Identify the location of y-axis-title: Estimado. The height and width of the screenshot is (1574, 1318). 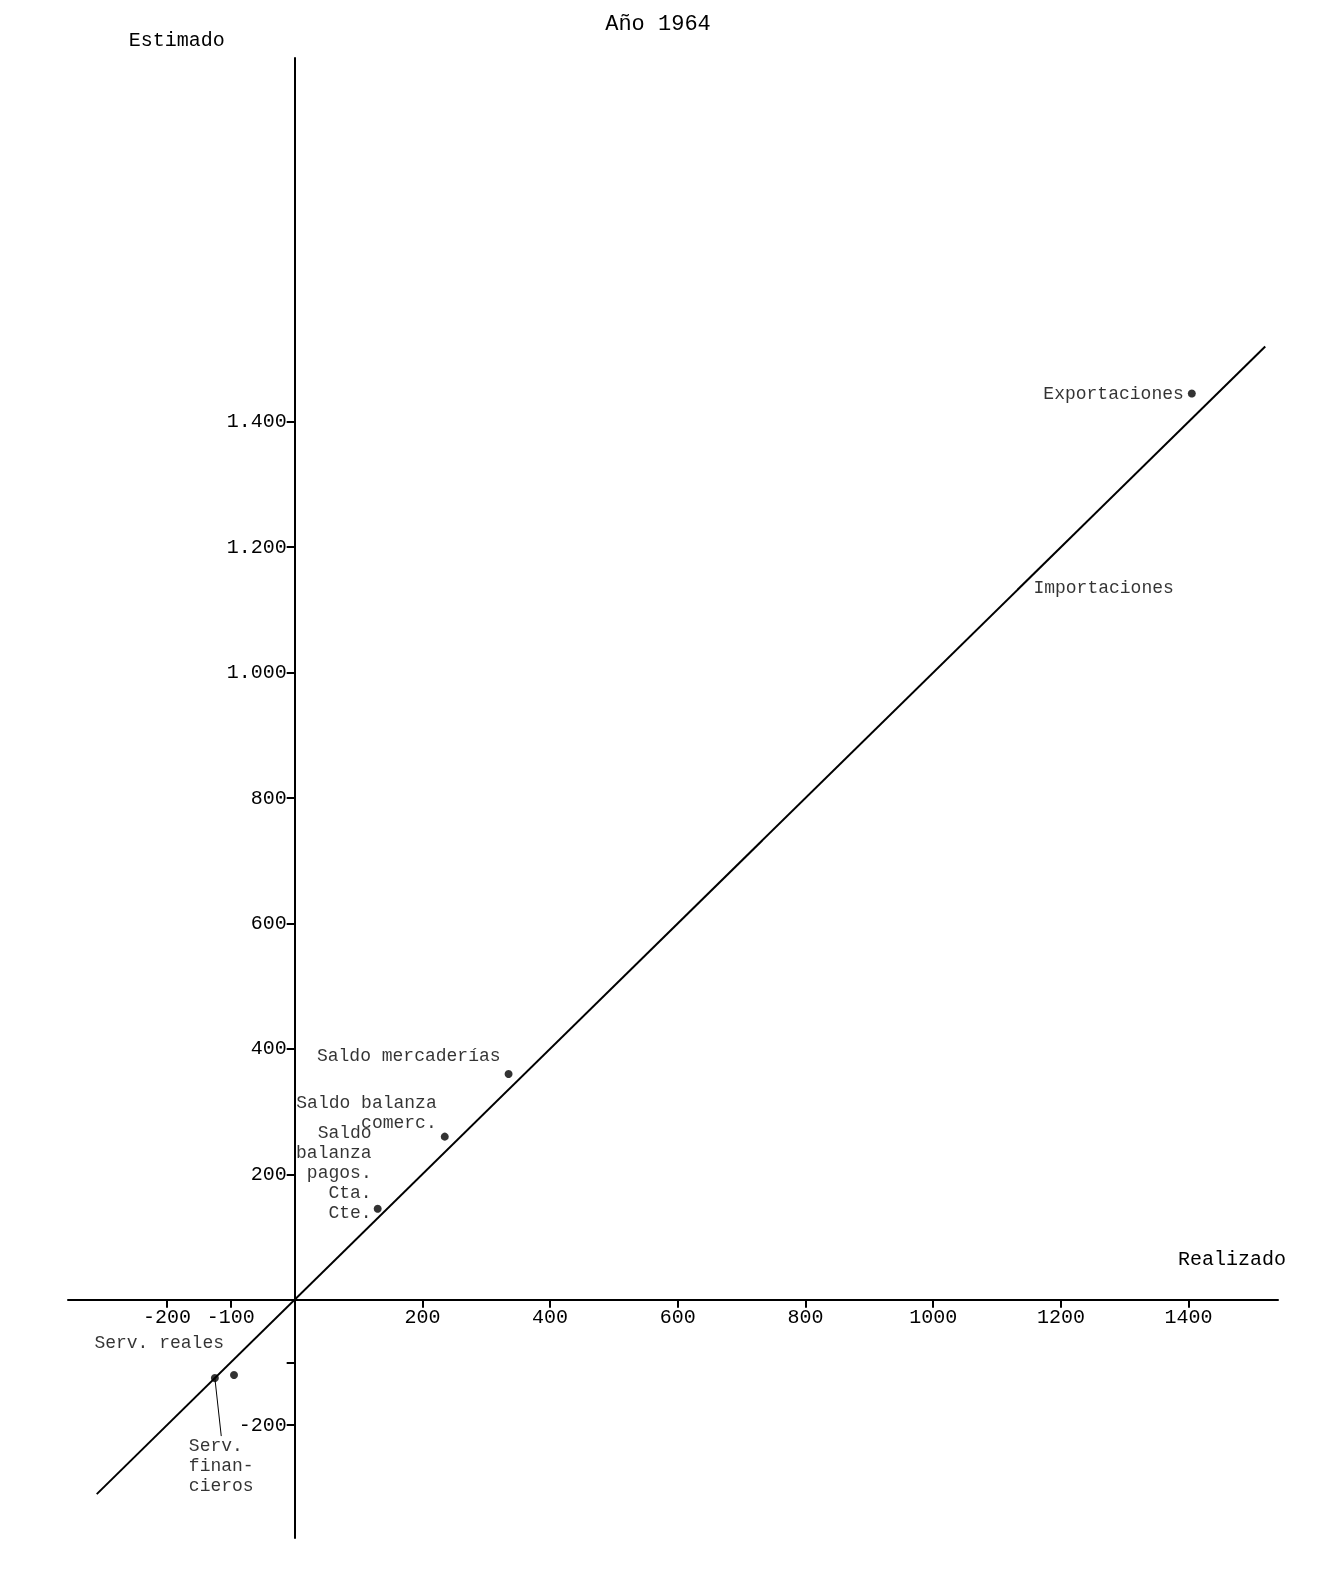
(176, 40).